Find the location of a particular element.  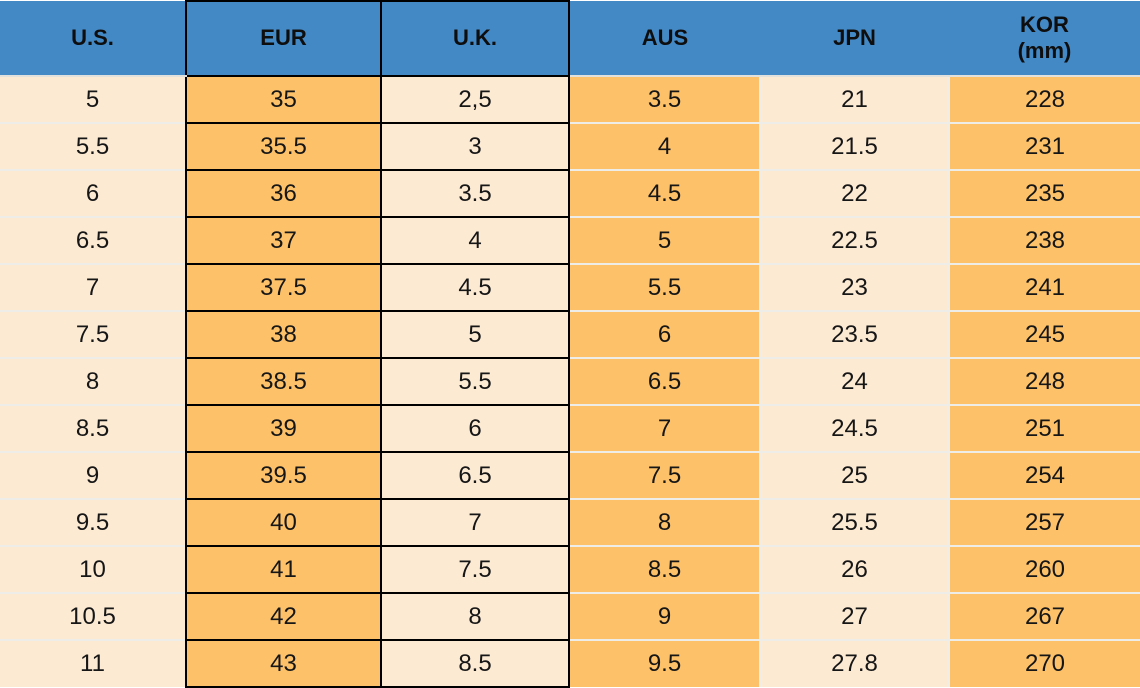

table-cell: 35 is located at coordinates (283, 99).